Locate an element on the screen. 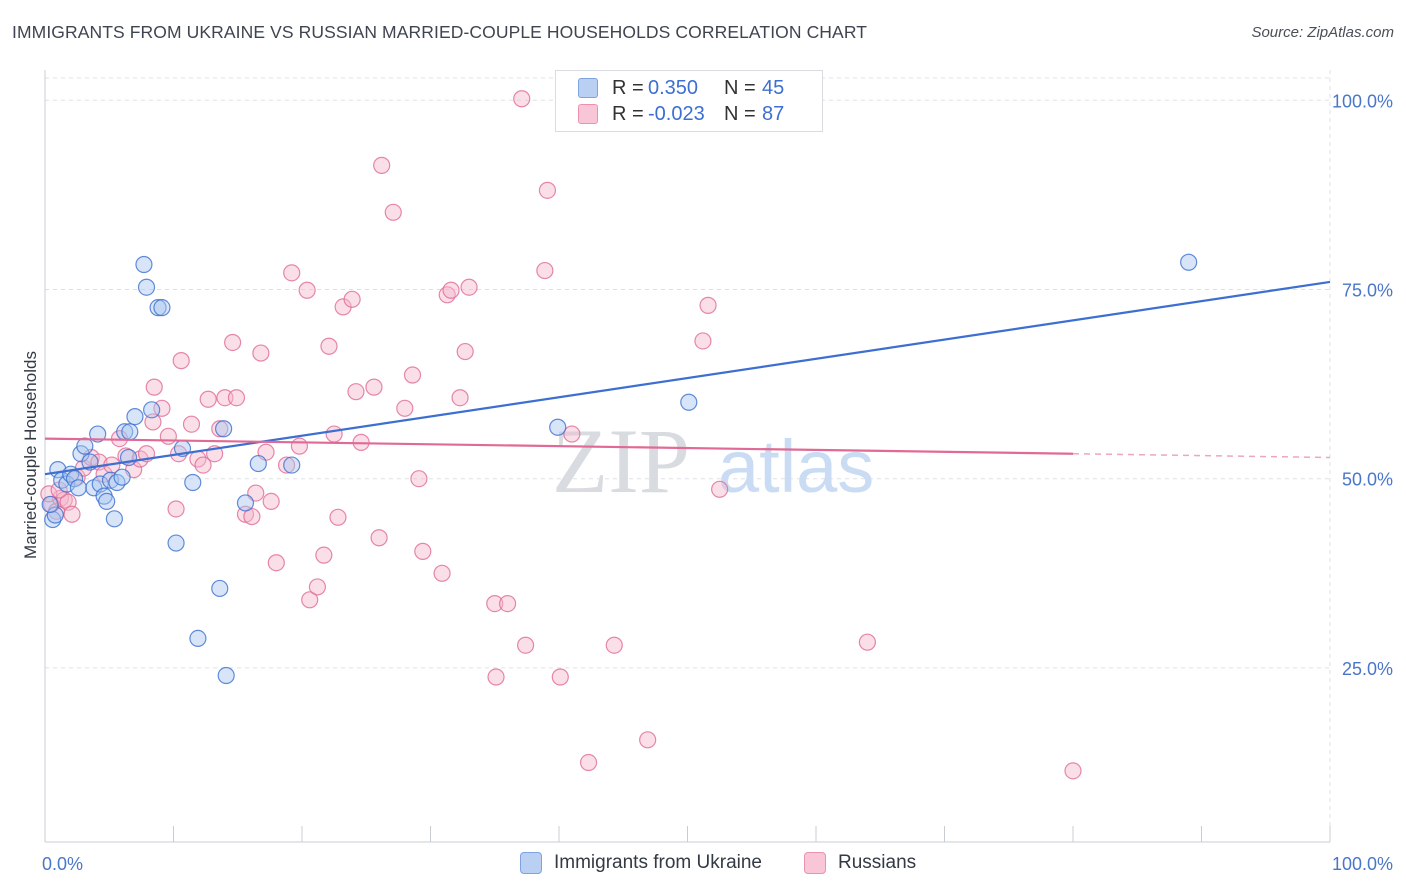  y-axis-label: Married-couple Households is located at coordinates (30, 455).